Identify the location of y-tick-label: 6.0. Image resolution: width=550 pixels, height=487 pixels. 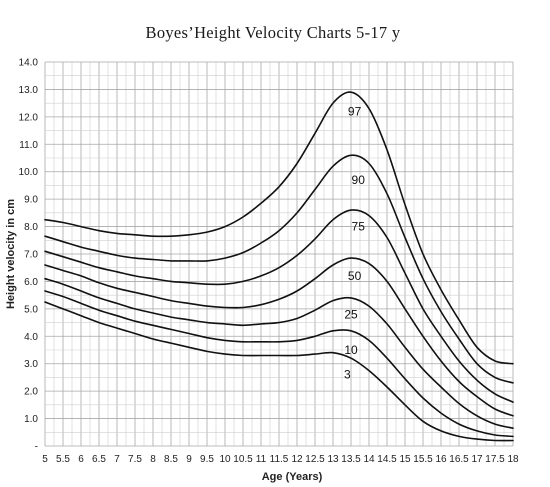
(31, 282).